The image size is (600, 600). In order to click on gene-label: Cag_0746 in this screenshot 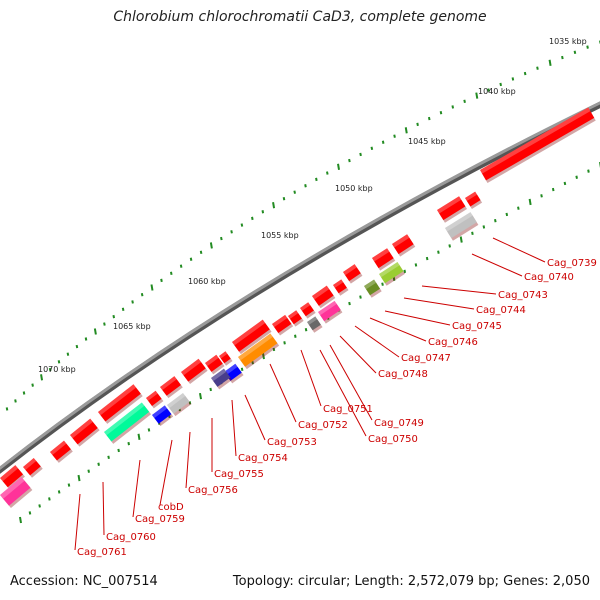, I will do `click(453, 342)`.